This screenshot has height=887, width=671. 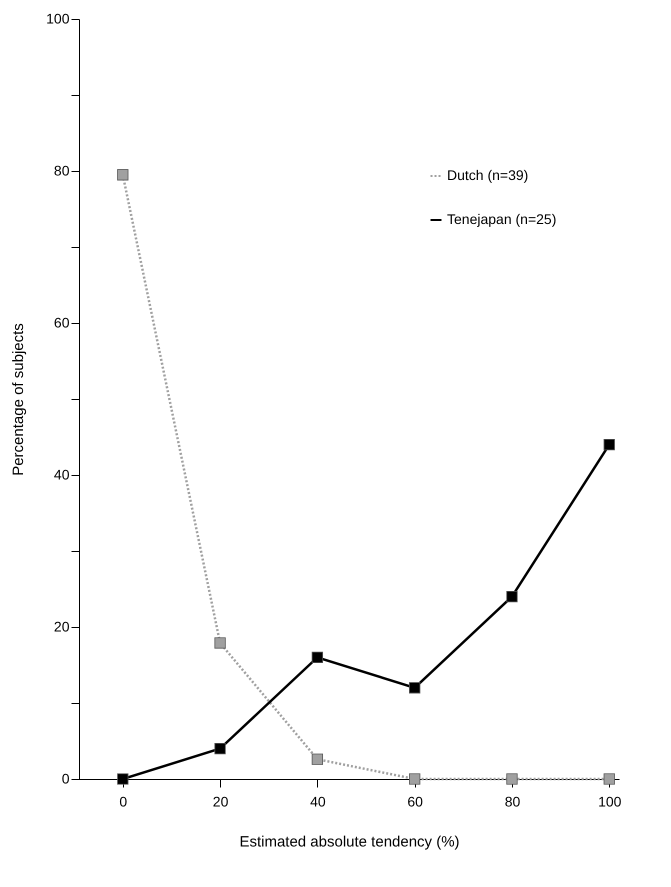 I want to click on x-tick-label: 40, so click(x=318, y=802).